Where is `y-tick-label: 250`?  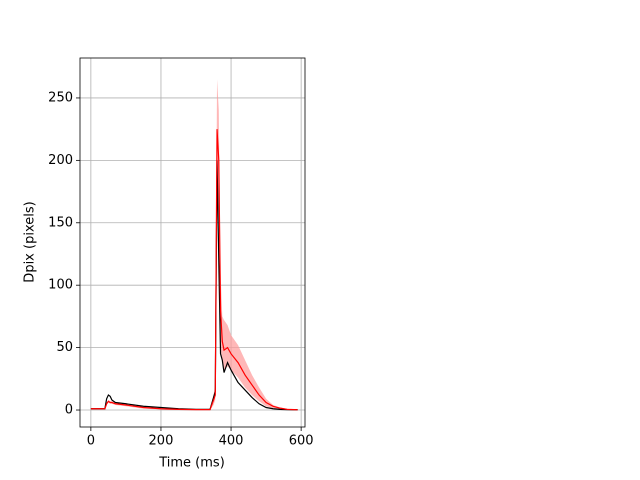
y-tick-label: 250 is located at coordinates (60, 97).